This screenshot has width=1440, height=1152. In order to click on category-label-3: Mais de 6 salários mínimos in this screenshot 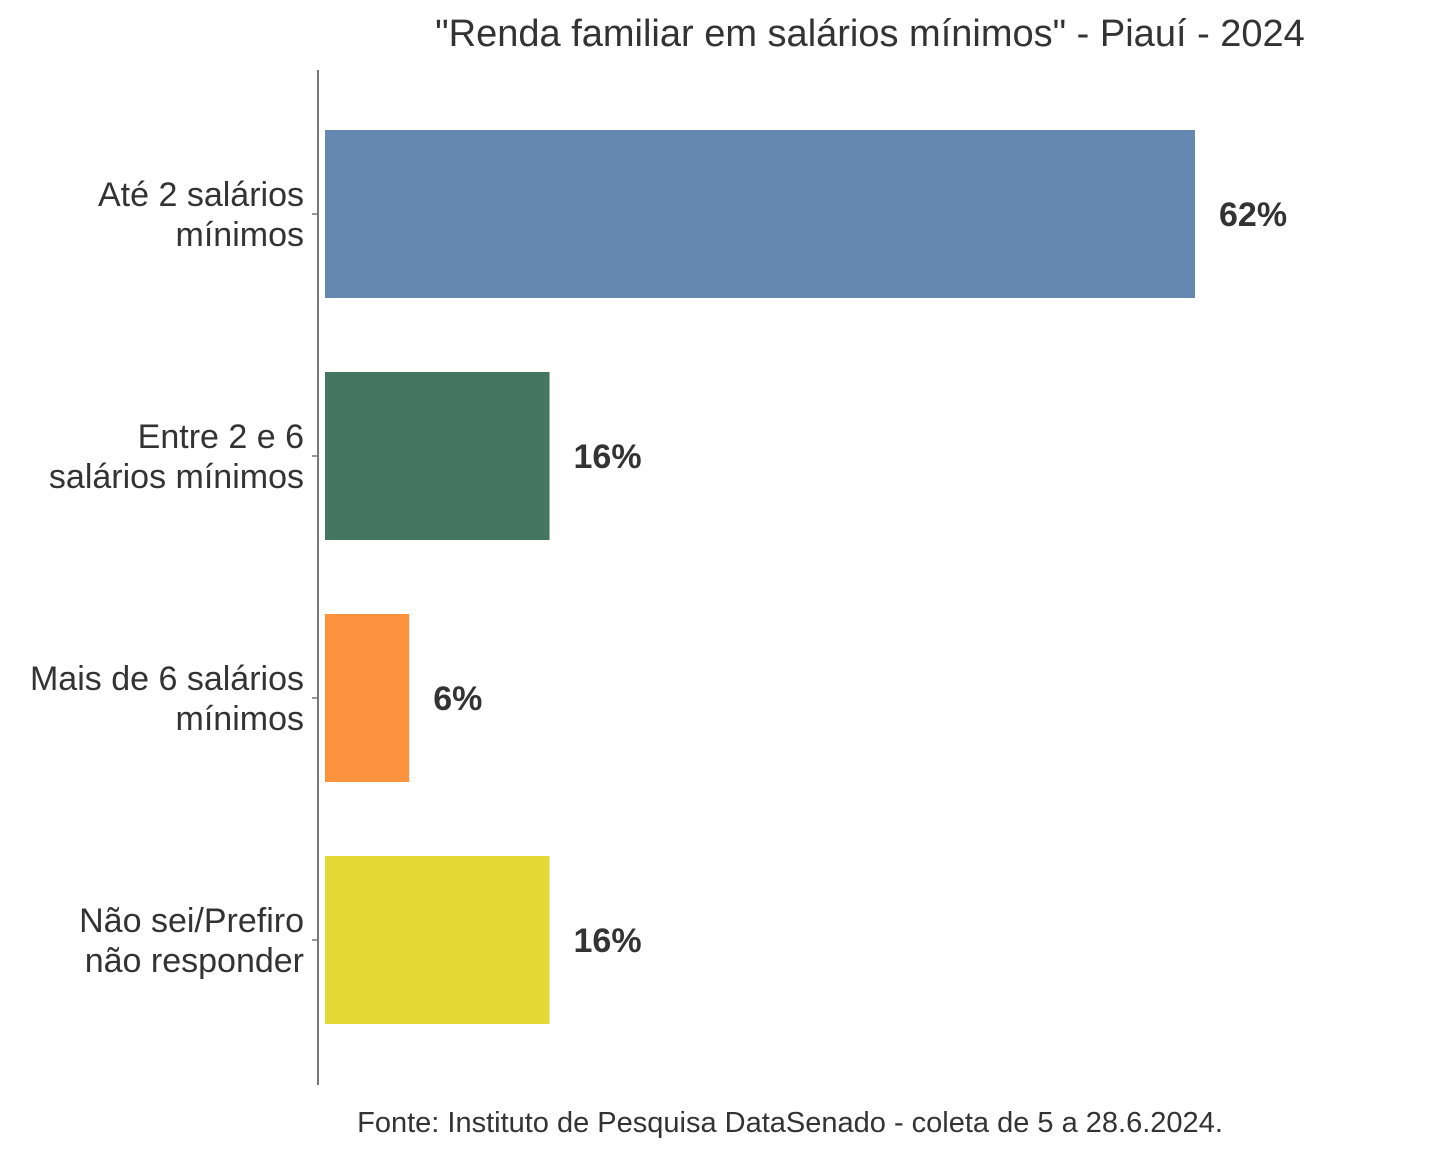, I will do `click(167, 699)`.